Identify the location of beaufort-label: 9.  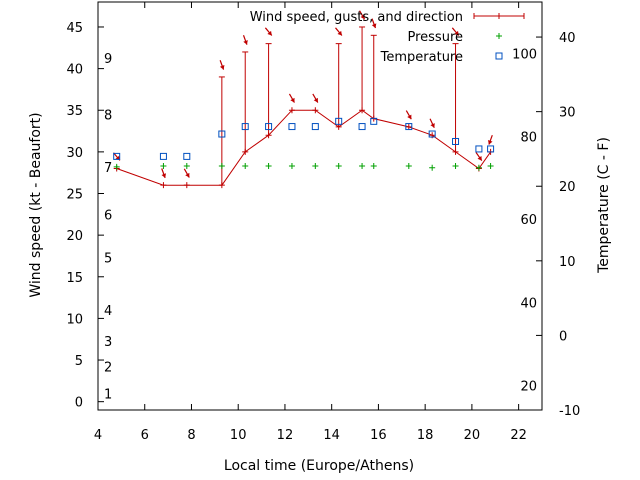
(108, 59).